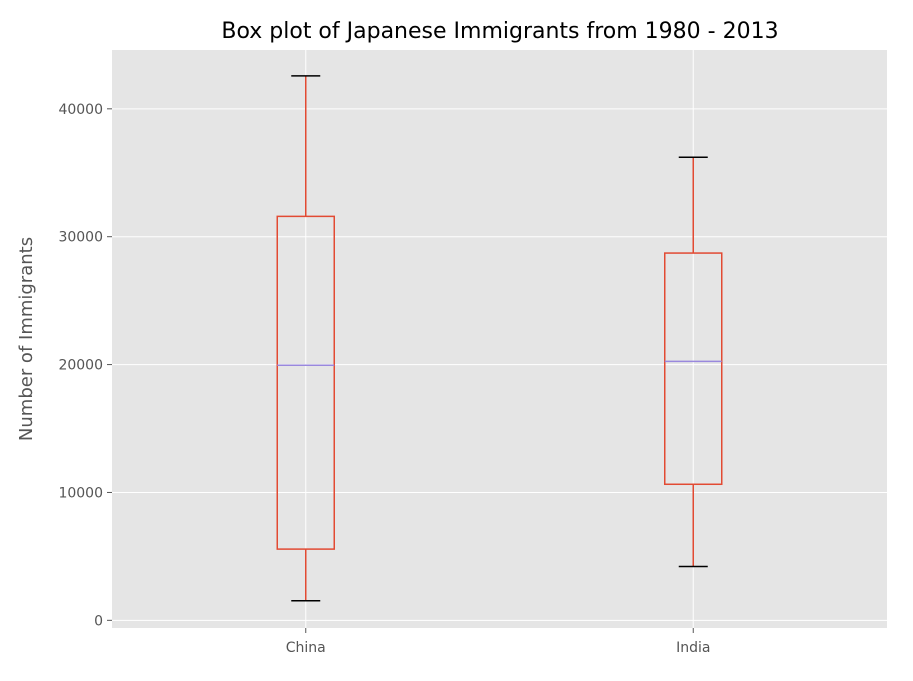 The height and width of the screenshot is (681, 913). I want to click on y-tick-label: 10000, so click(80, 493).